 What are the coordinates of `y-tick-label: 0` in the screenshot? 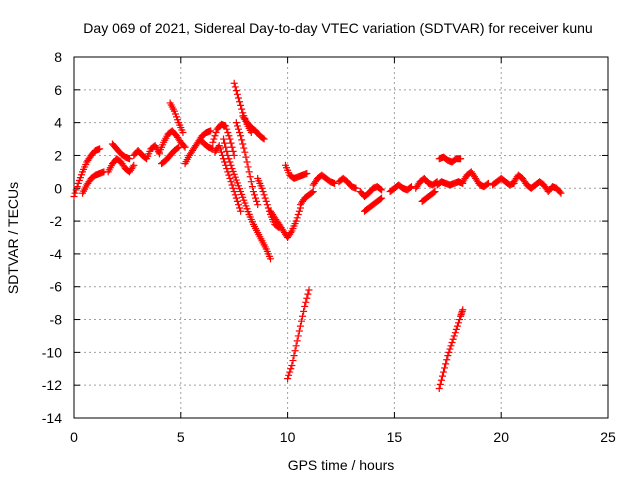 It's located at (58, 188).